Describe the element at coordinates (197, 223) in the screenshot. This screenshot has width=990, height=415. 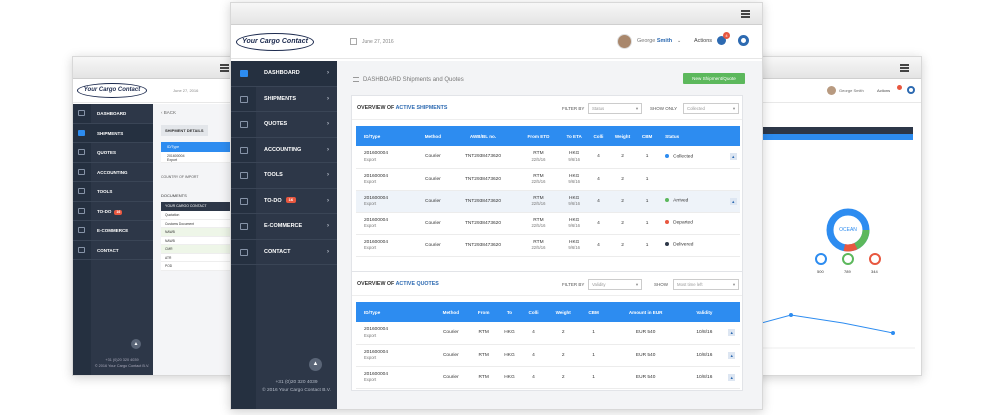
I see `document-row: Customs Document` at that location.